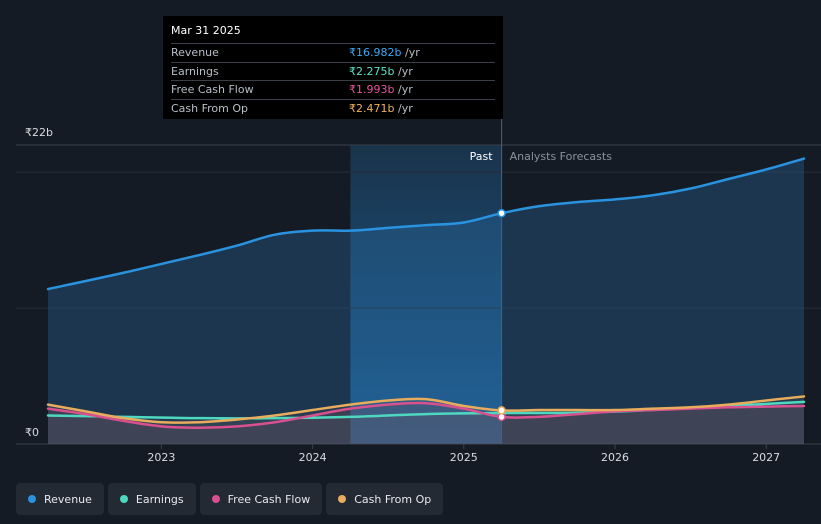  I want to click on past-region, so click(426, 294).